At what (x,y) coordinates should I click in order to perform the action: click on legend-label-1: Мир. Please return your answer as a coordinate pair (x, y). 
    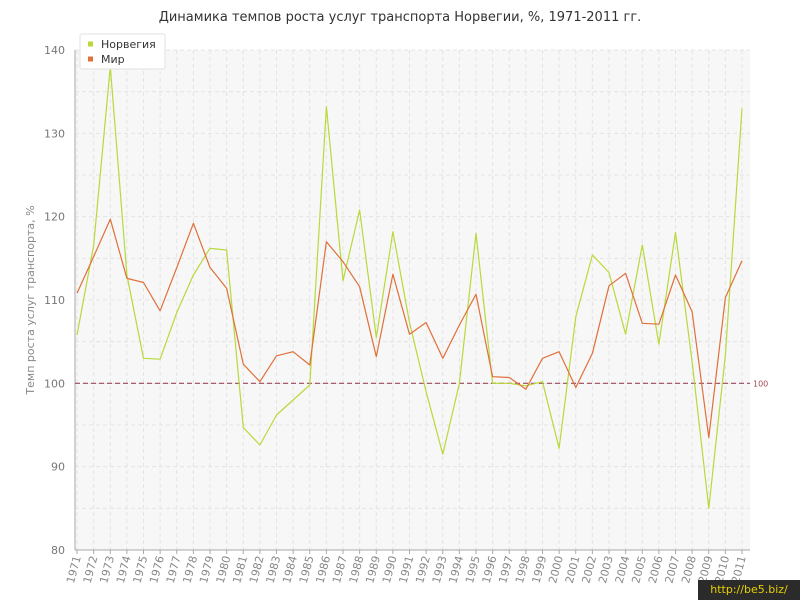
    Looking at the image, I should click on (113, 59).